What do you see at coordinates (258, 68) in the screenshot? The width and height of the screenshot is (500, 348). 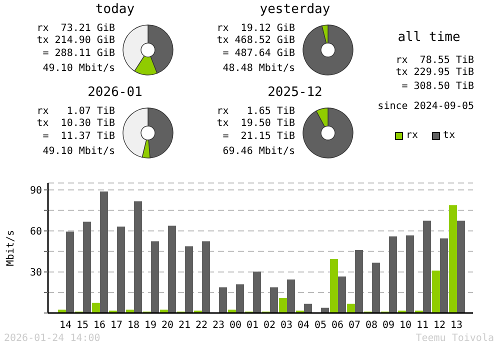 I see `text: 48.48 Mbit/s` at bounding box center [258, 68].